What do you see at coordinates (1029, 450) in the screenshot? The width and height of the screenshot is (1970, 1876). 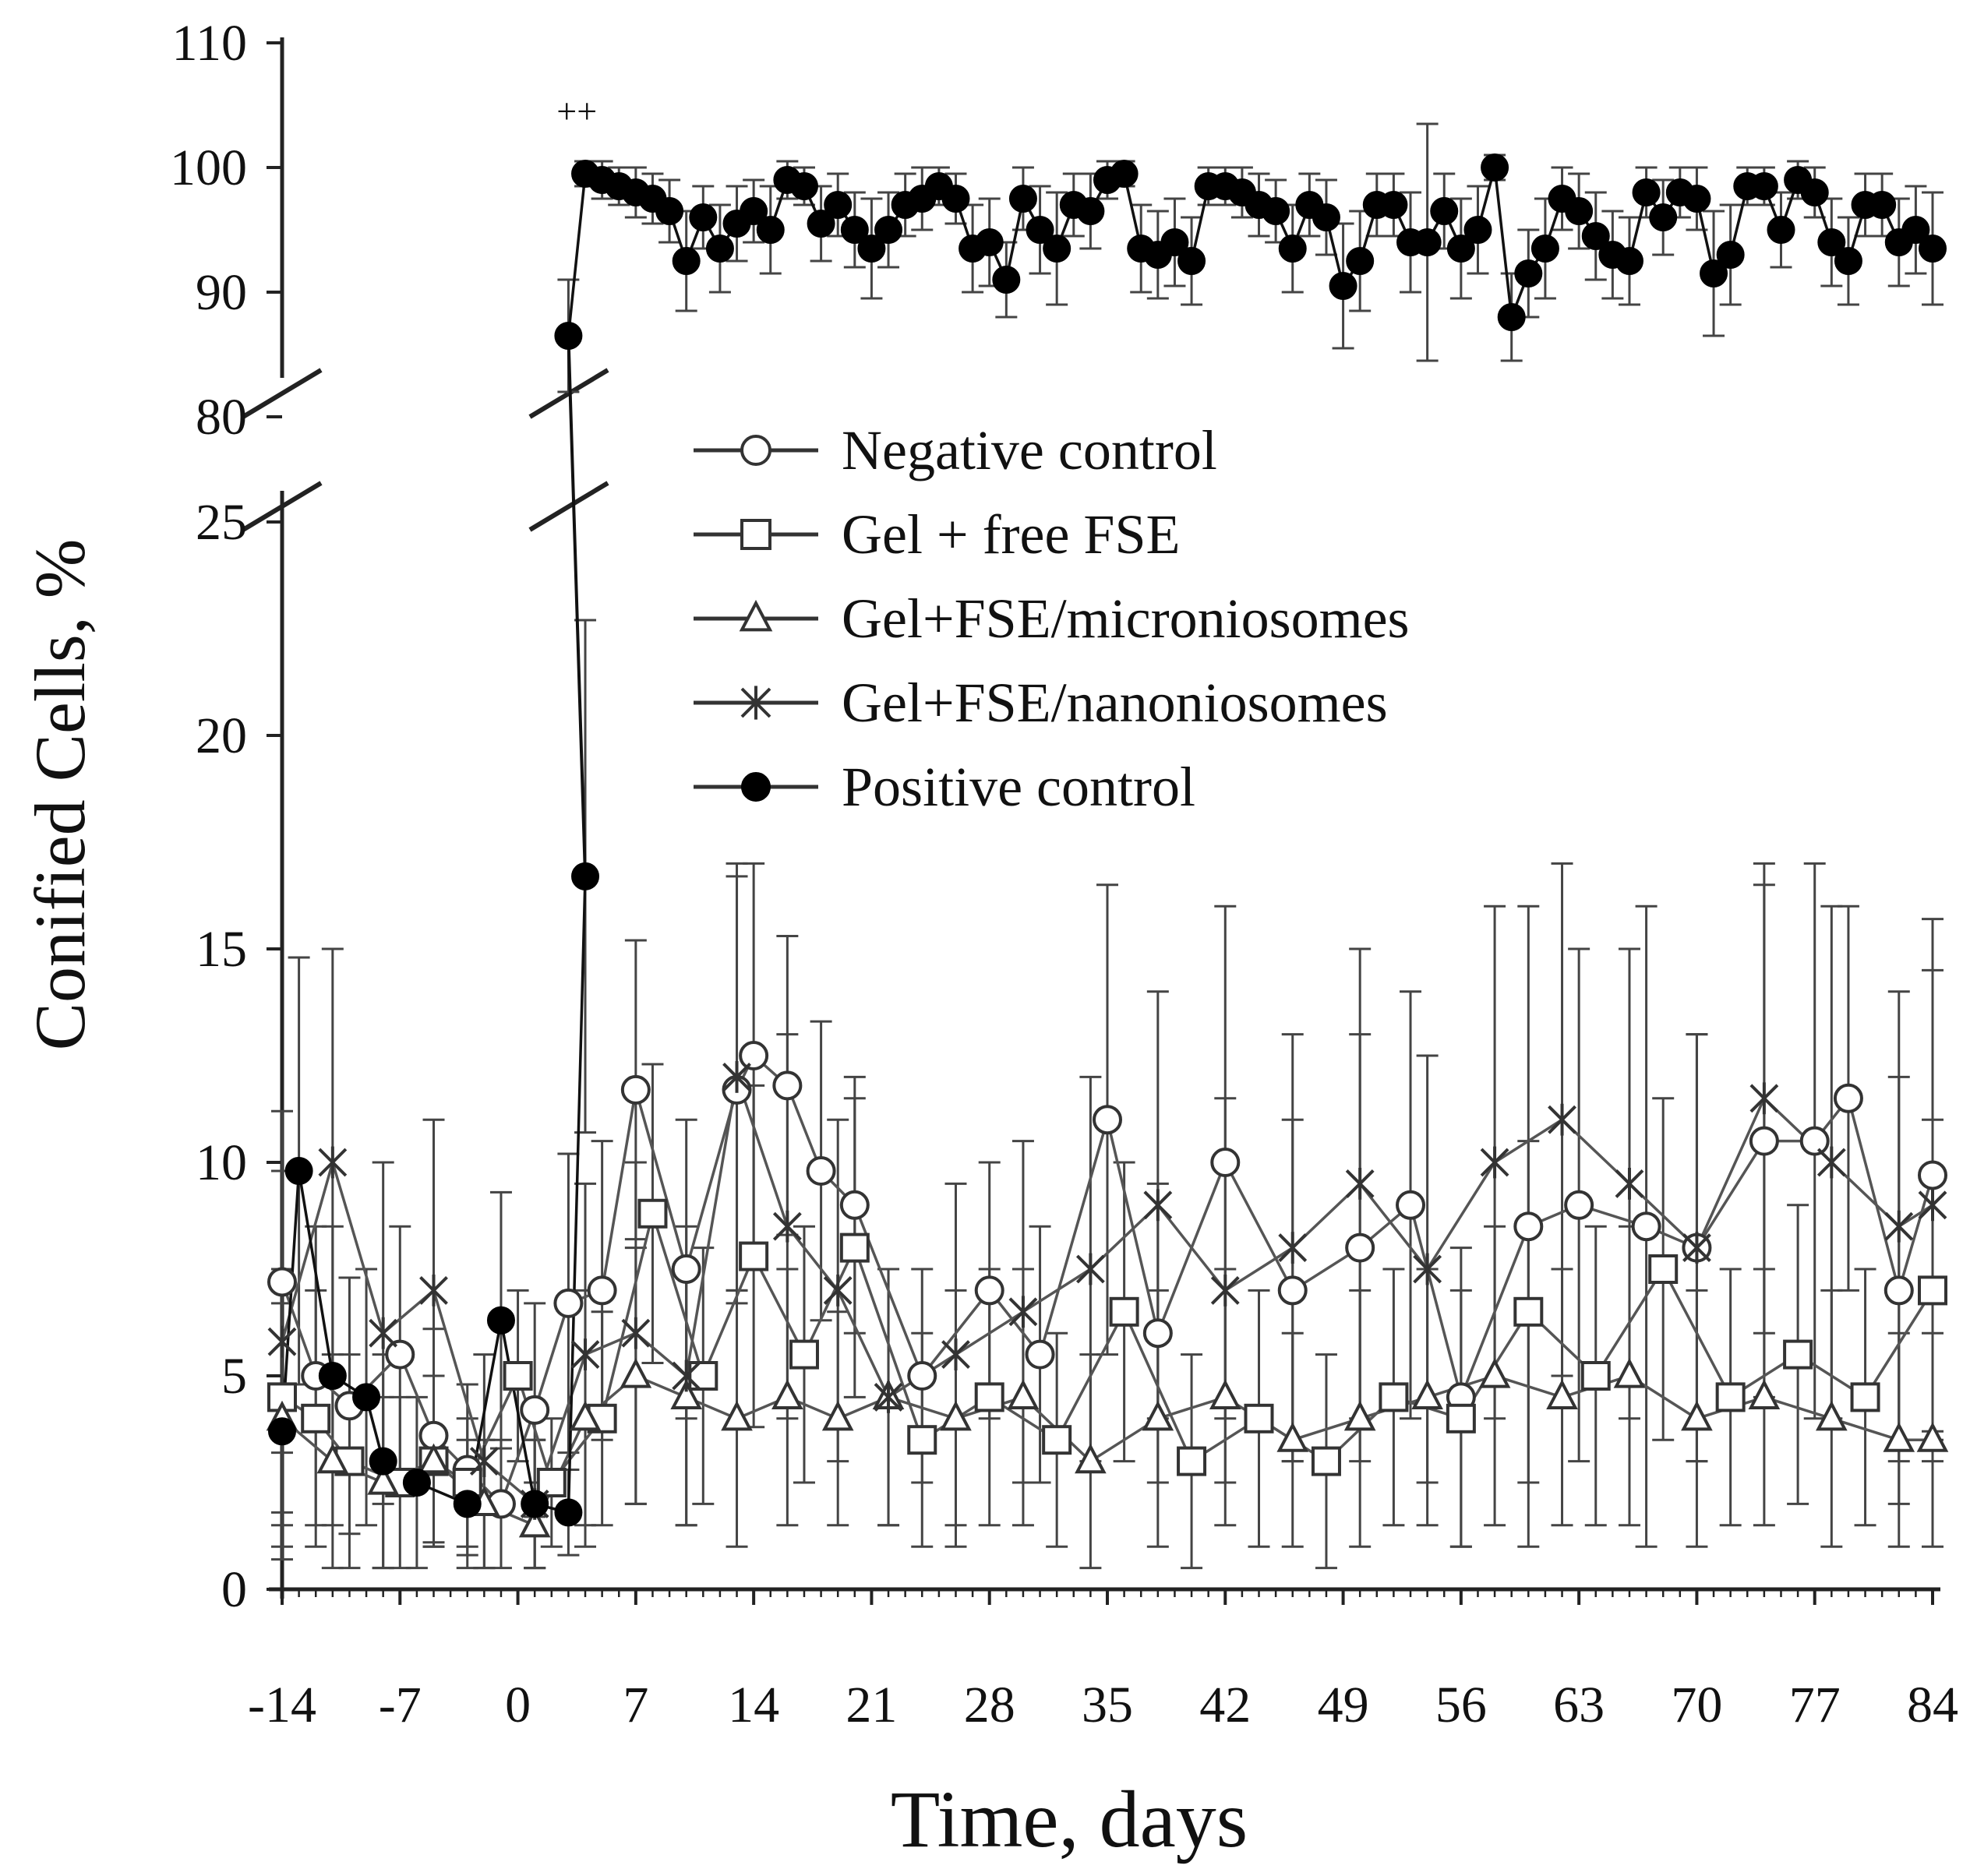 I see `legend-label: Negative control` at bounding box center [1029, 450].